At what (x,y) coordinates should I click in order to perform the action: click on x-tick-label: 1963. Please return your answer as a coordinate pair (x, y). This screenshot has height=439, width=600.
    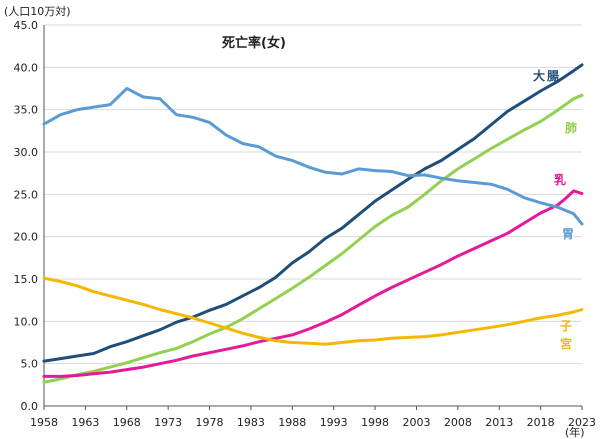
    Looking at the image, I should click on (85, 422).